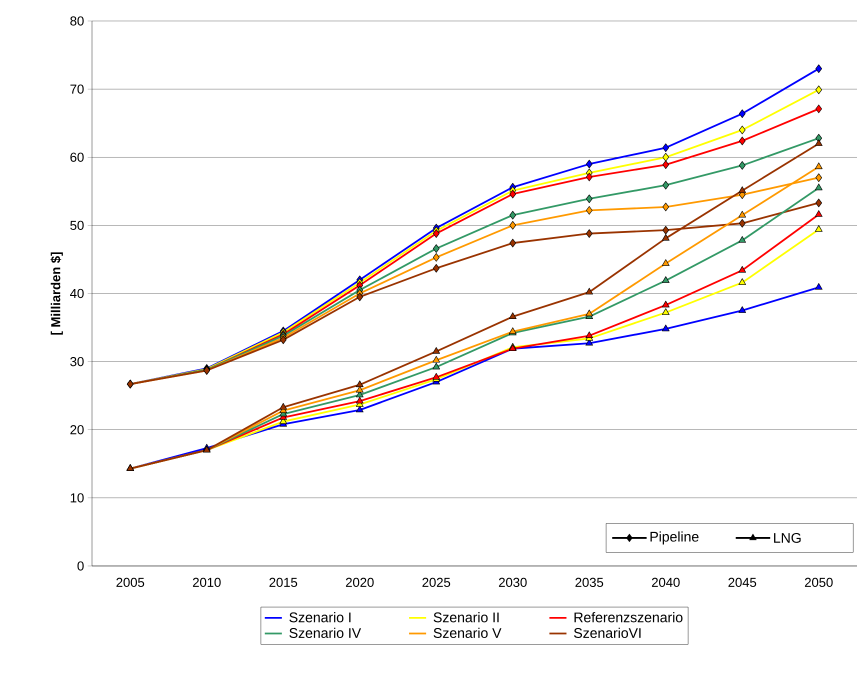 The height and width of the screenshot is (684, 865). What do you see at coordinates (320, 617) in the screenshot?
I see `legend-label: Szenario I` at bounding box center [320, 617].